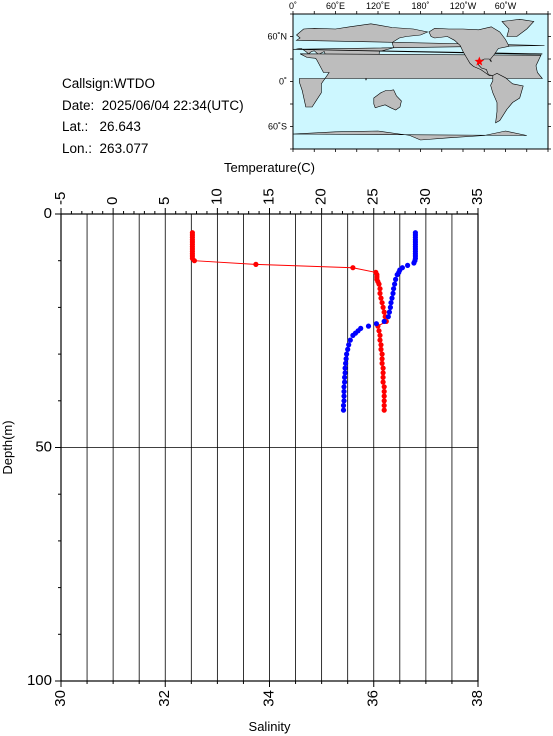 Image resolution: width=553 pixels, height=736 pixels. What do you see at coordinates (378, 6) in the screenshot?
I see `map-lon-label: 120˚E` at bounding box center [378, 6].